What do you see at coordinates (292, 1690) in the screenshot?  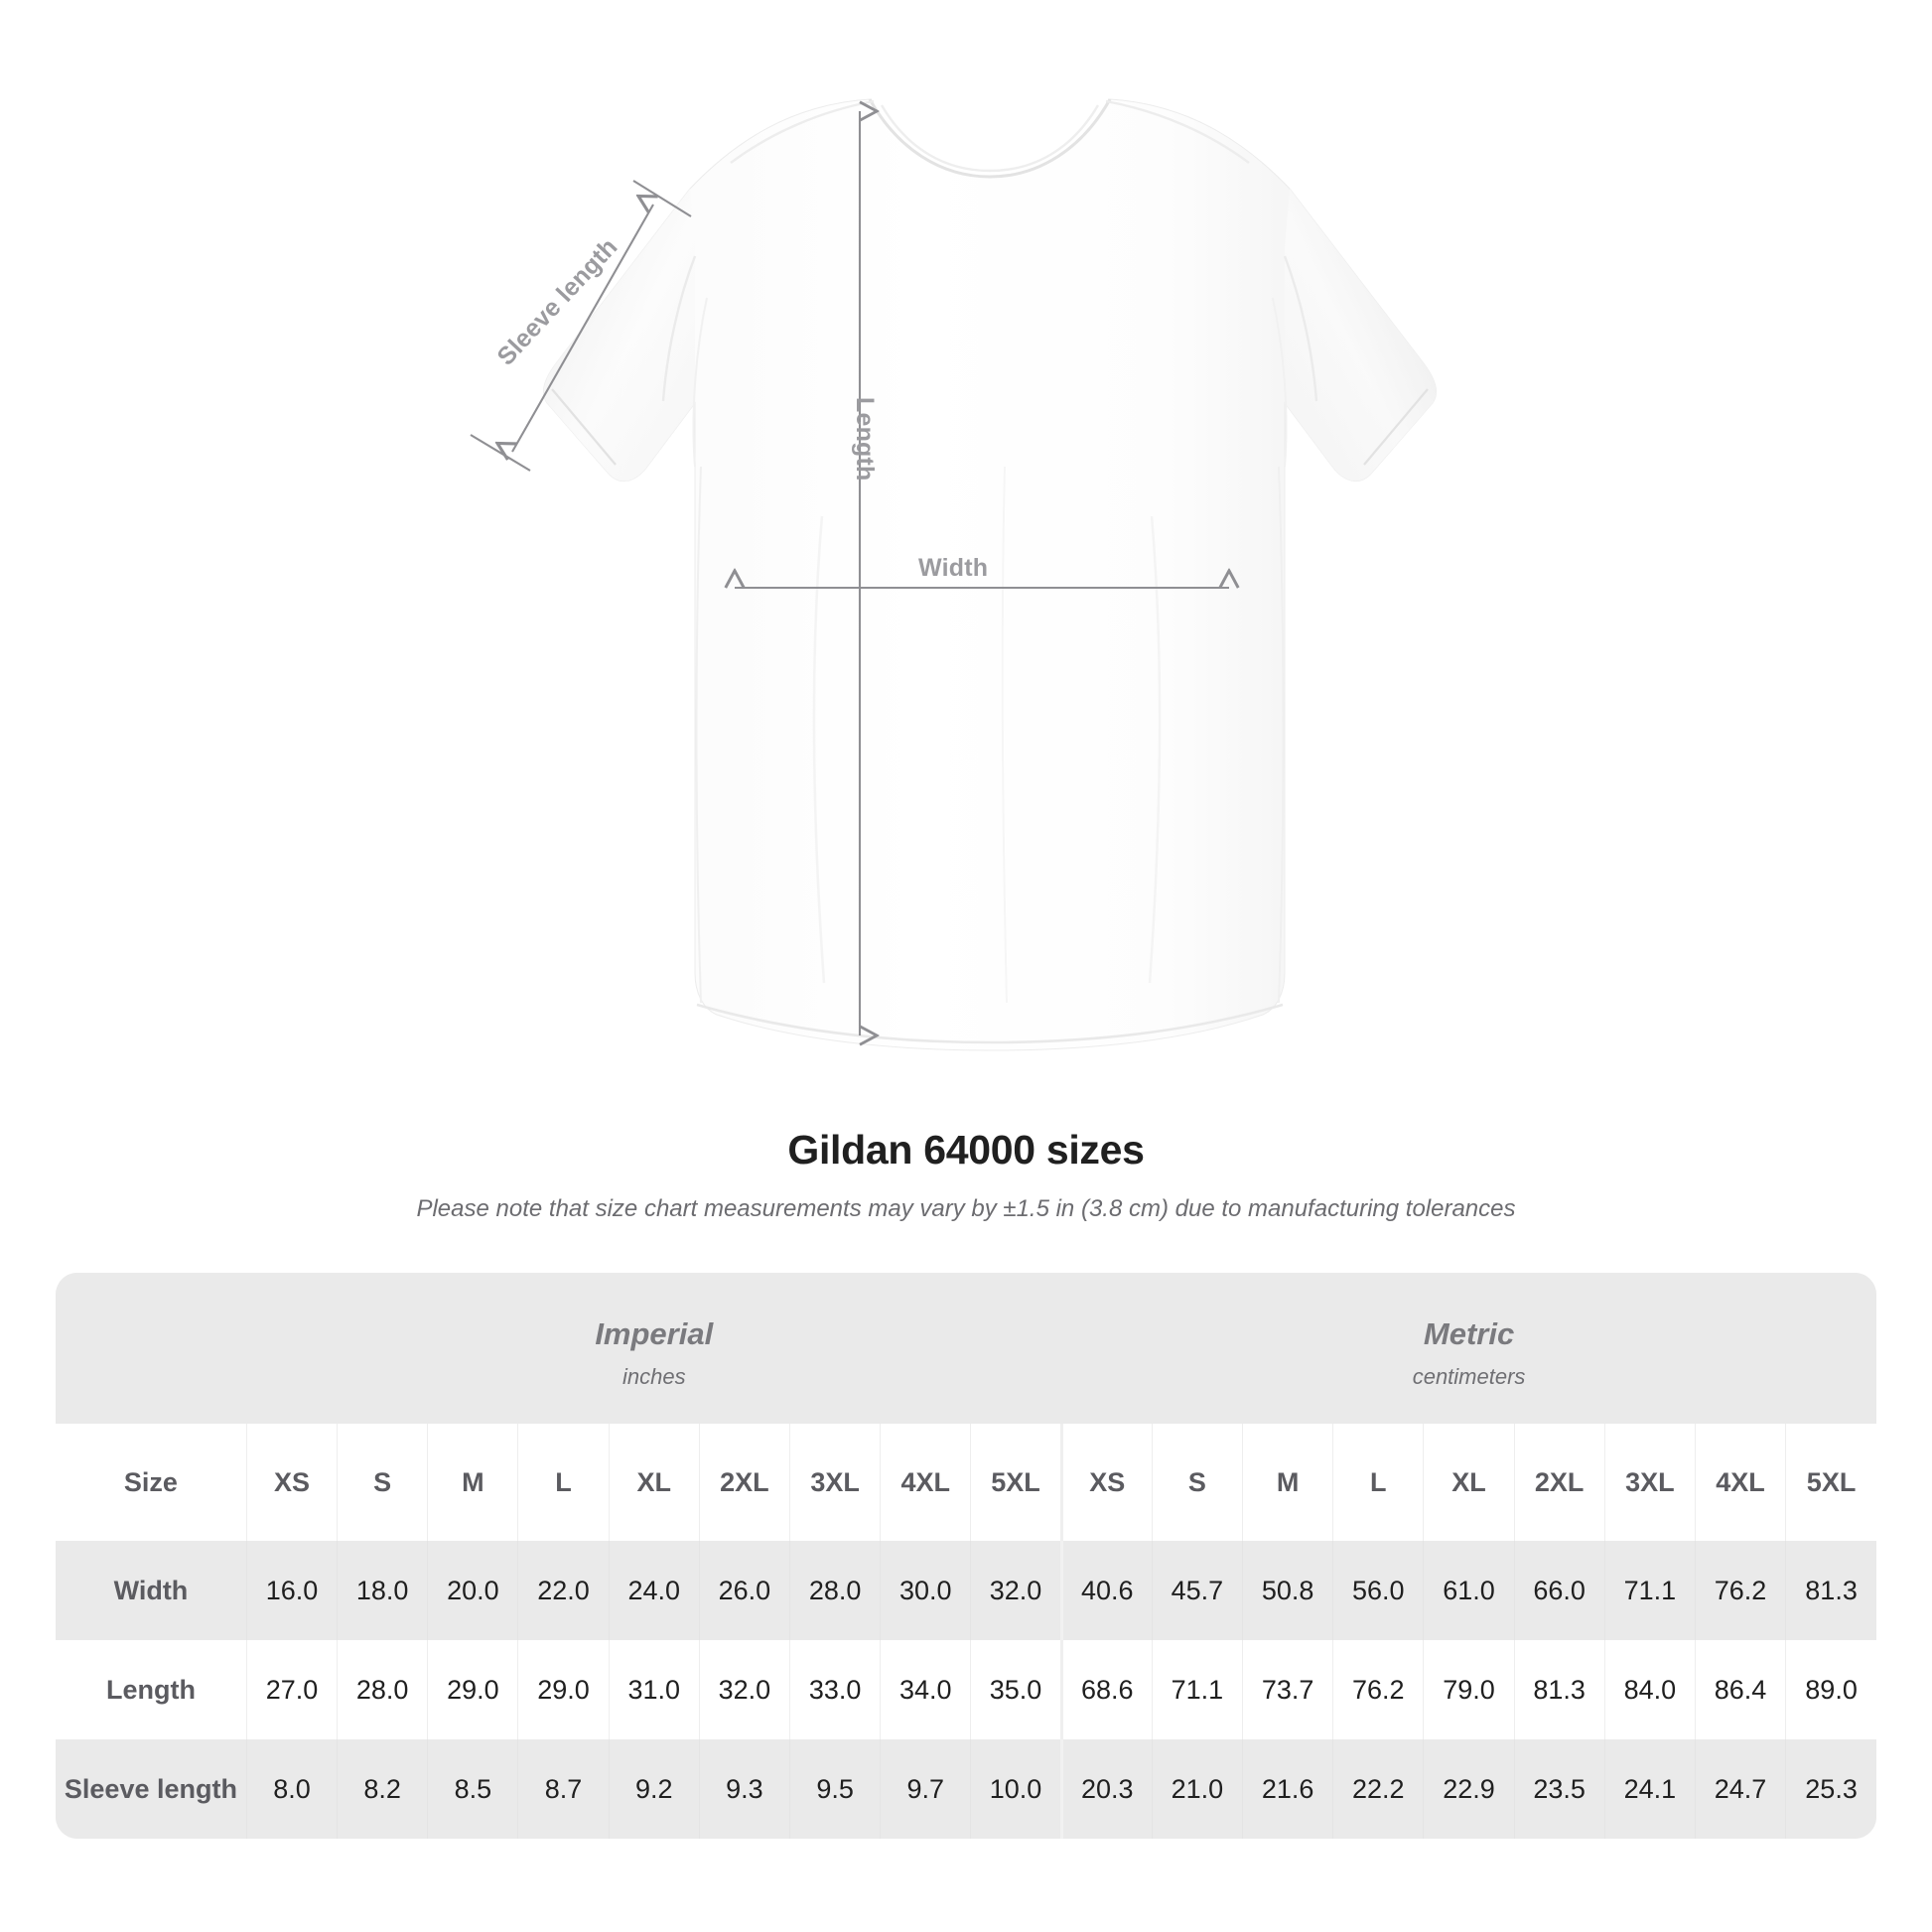 I see `length-imperial-xs: 27.0` at bounding box center [292, 1690].